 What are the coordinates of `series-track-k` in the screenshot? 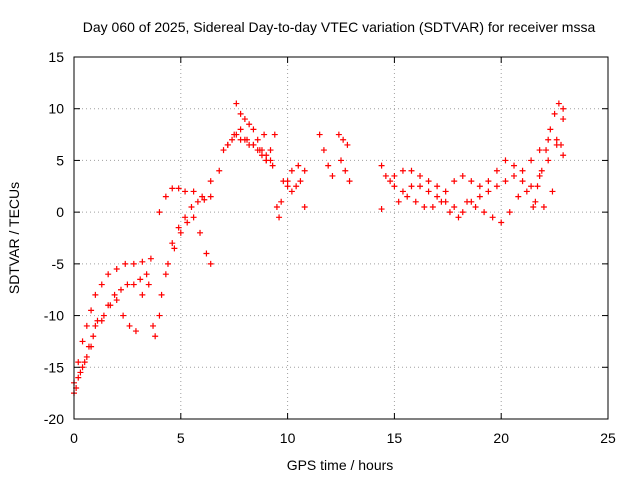 It's located at (479, 166).